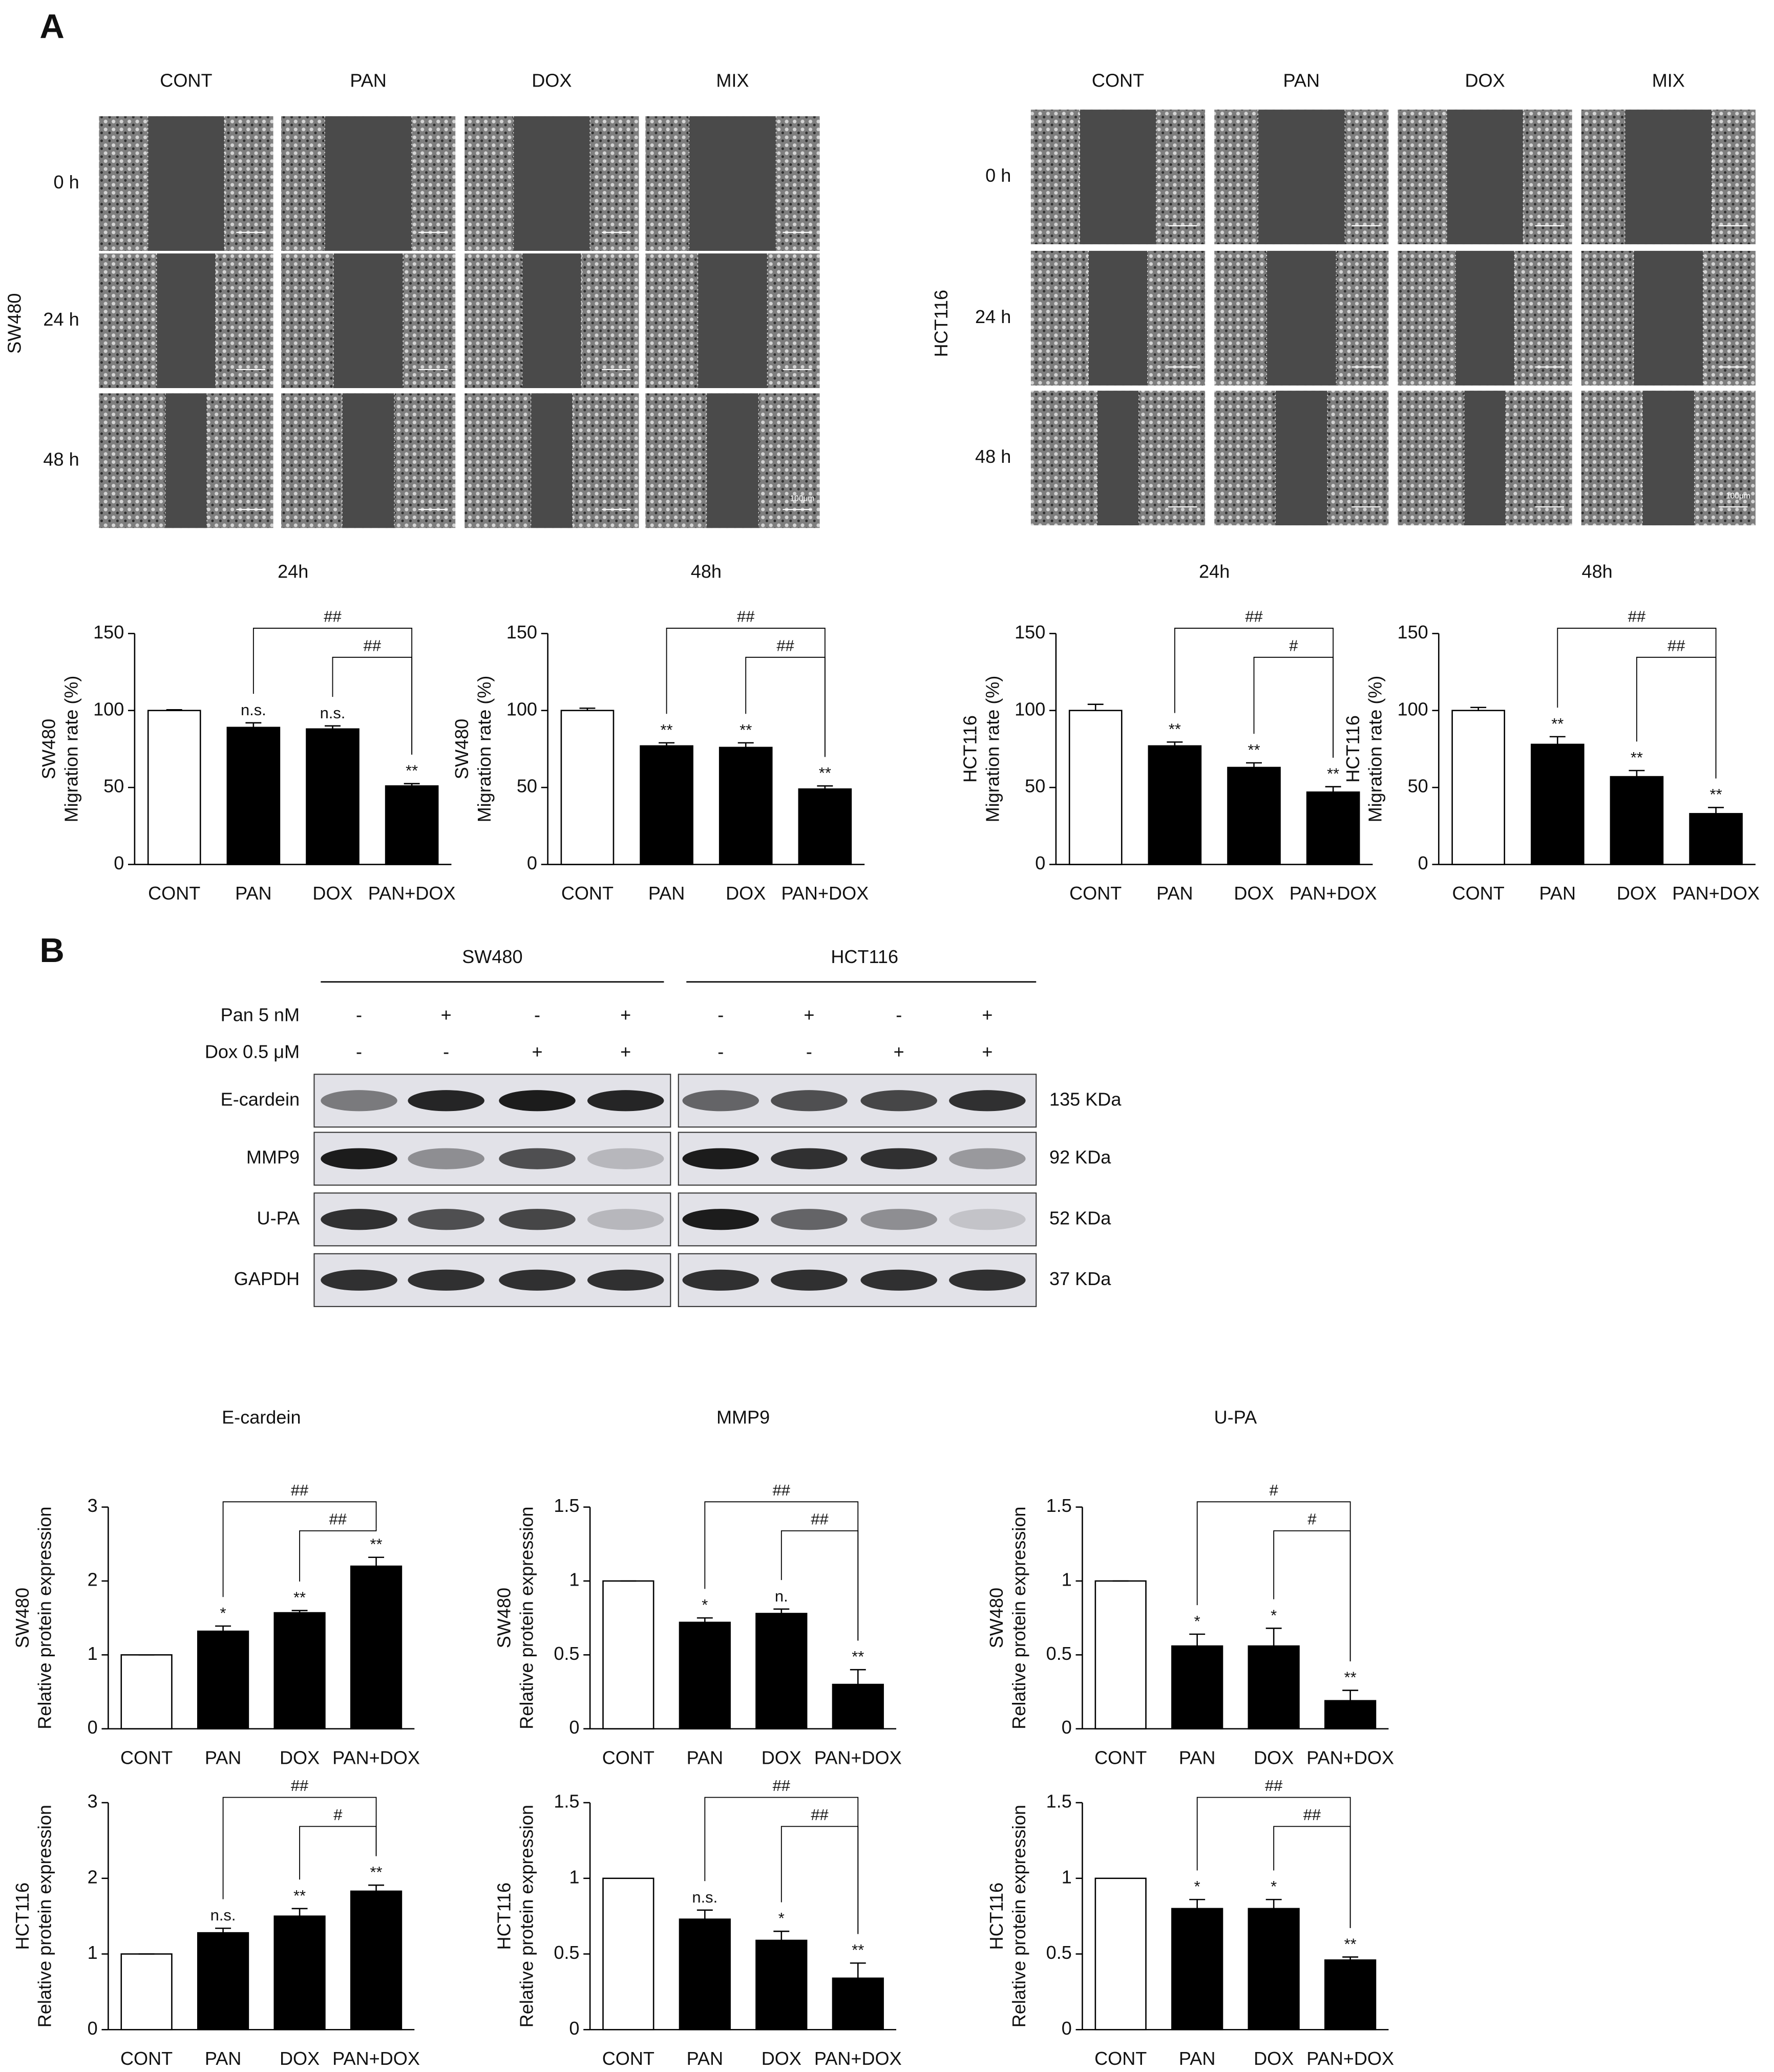 The image size is (1774, 2072). I want to click on y-axis-label: SW480, so click(997, 1618).